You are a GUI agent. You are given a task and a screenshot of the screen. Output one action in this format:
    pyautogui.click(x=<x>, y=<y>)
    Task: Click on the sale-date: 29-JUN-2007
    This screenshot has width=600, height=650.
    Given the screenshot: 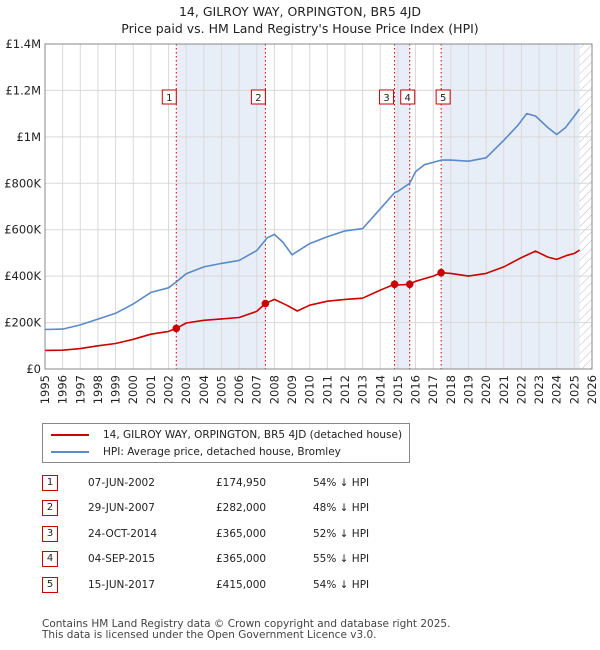 What is the action you would take?
    pyautogui.click(x=121, y=508)
    